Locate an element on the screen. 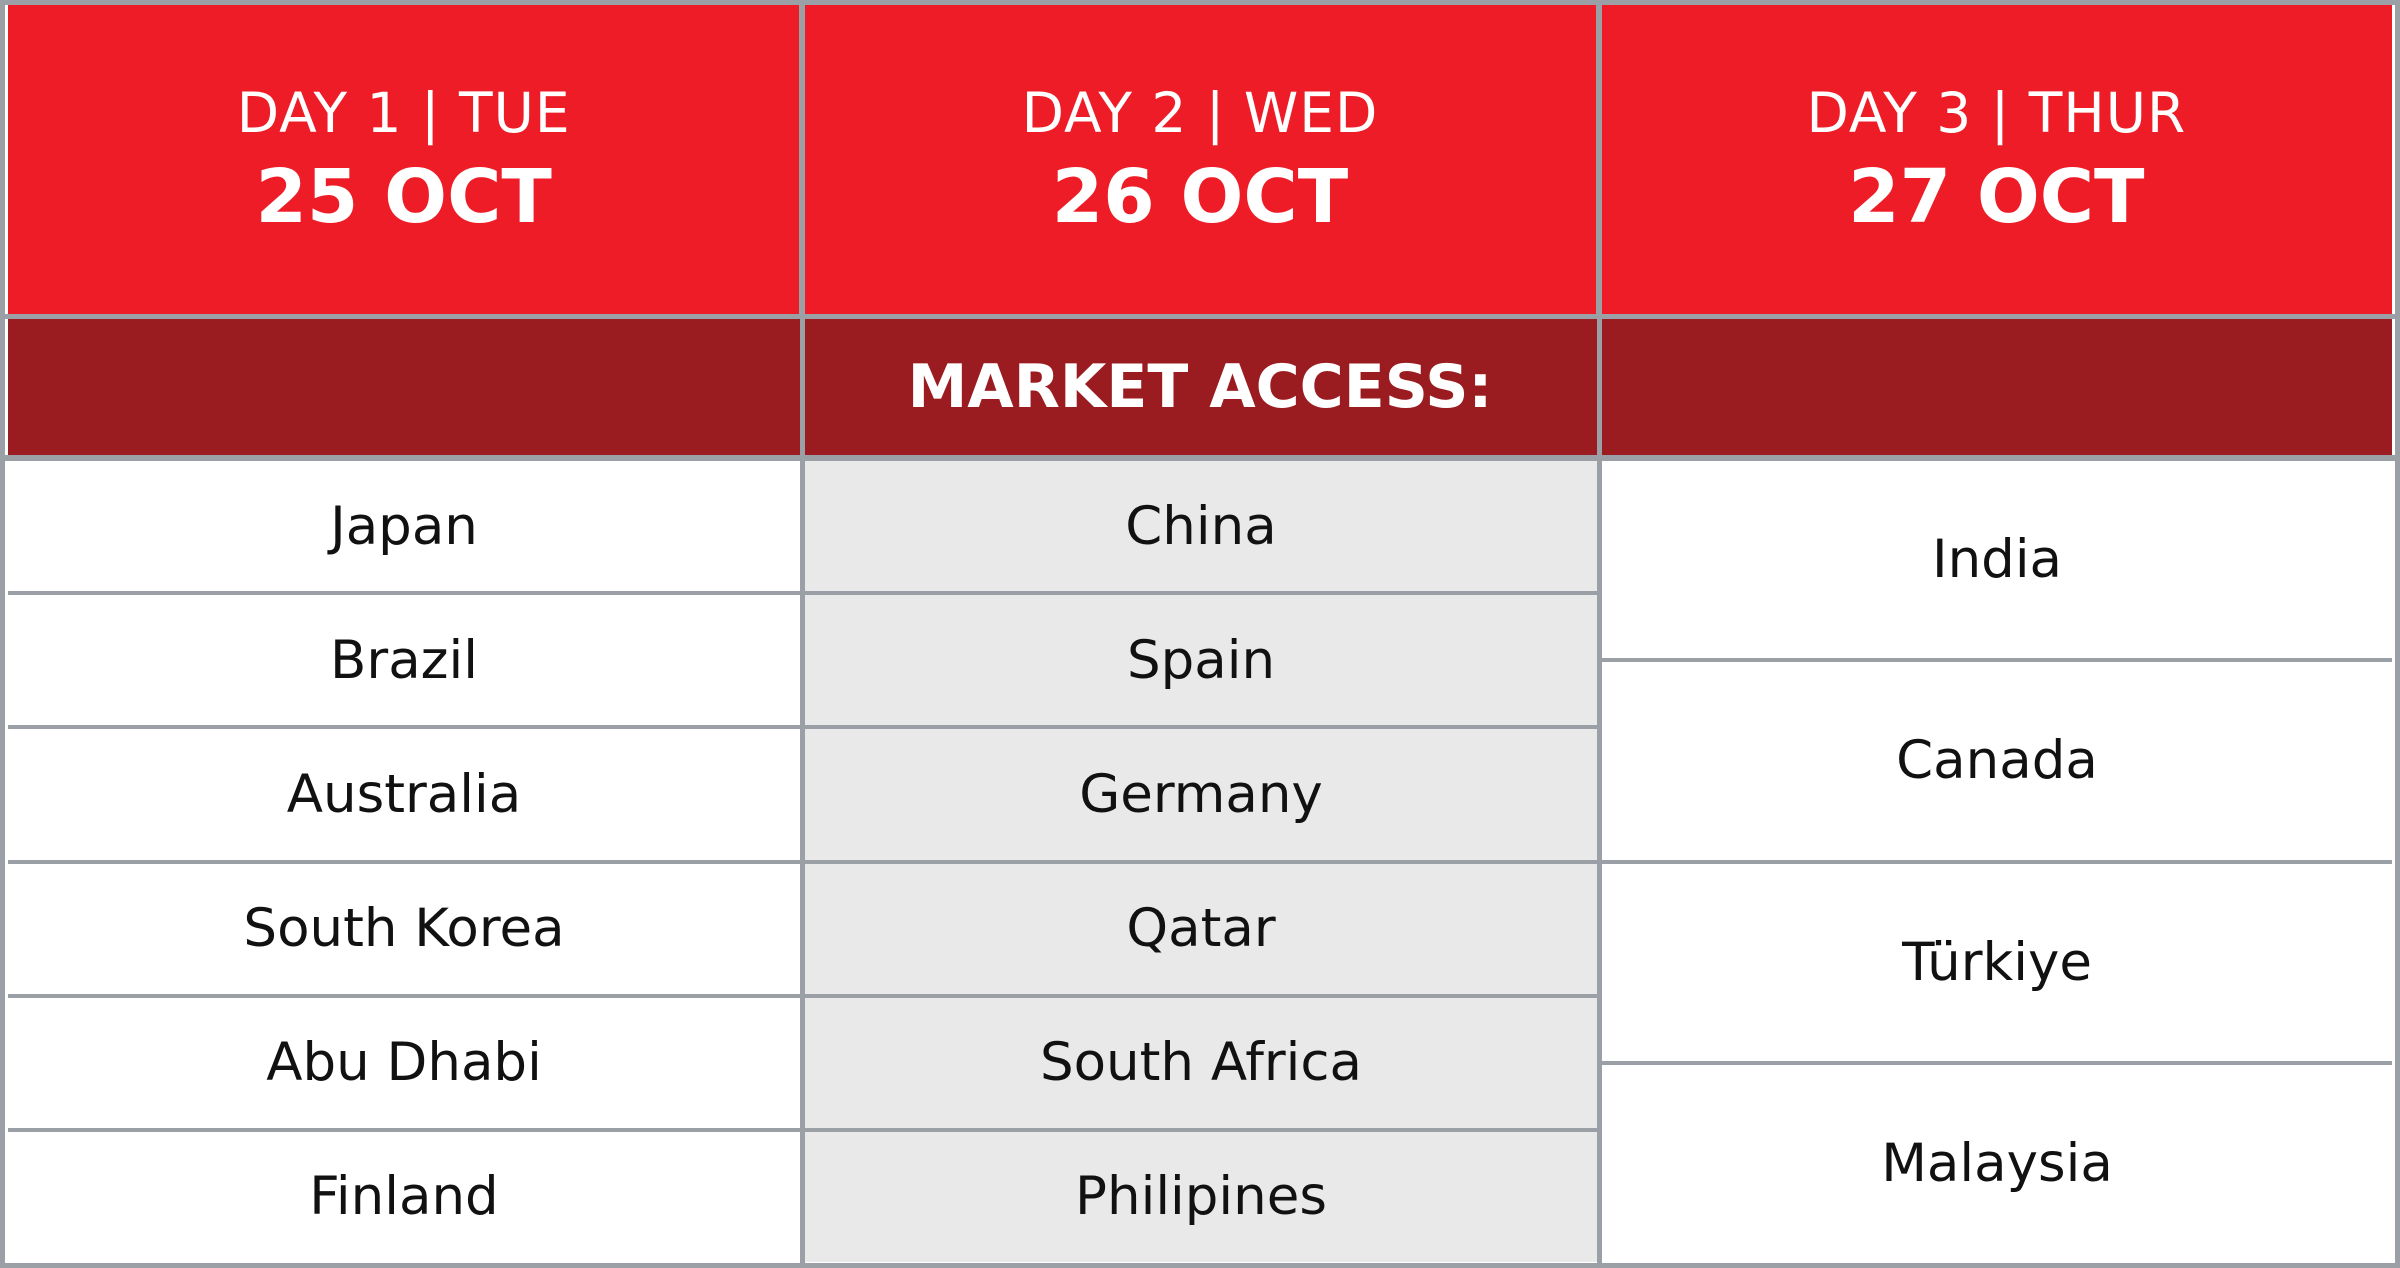 This screenshot has width=2400, height=1268. market-cell: South Africa is located at coordinates (1201, 1065).